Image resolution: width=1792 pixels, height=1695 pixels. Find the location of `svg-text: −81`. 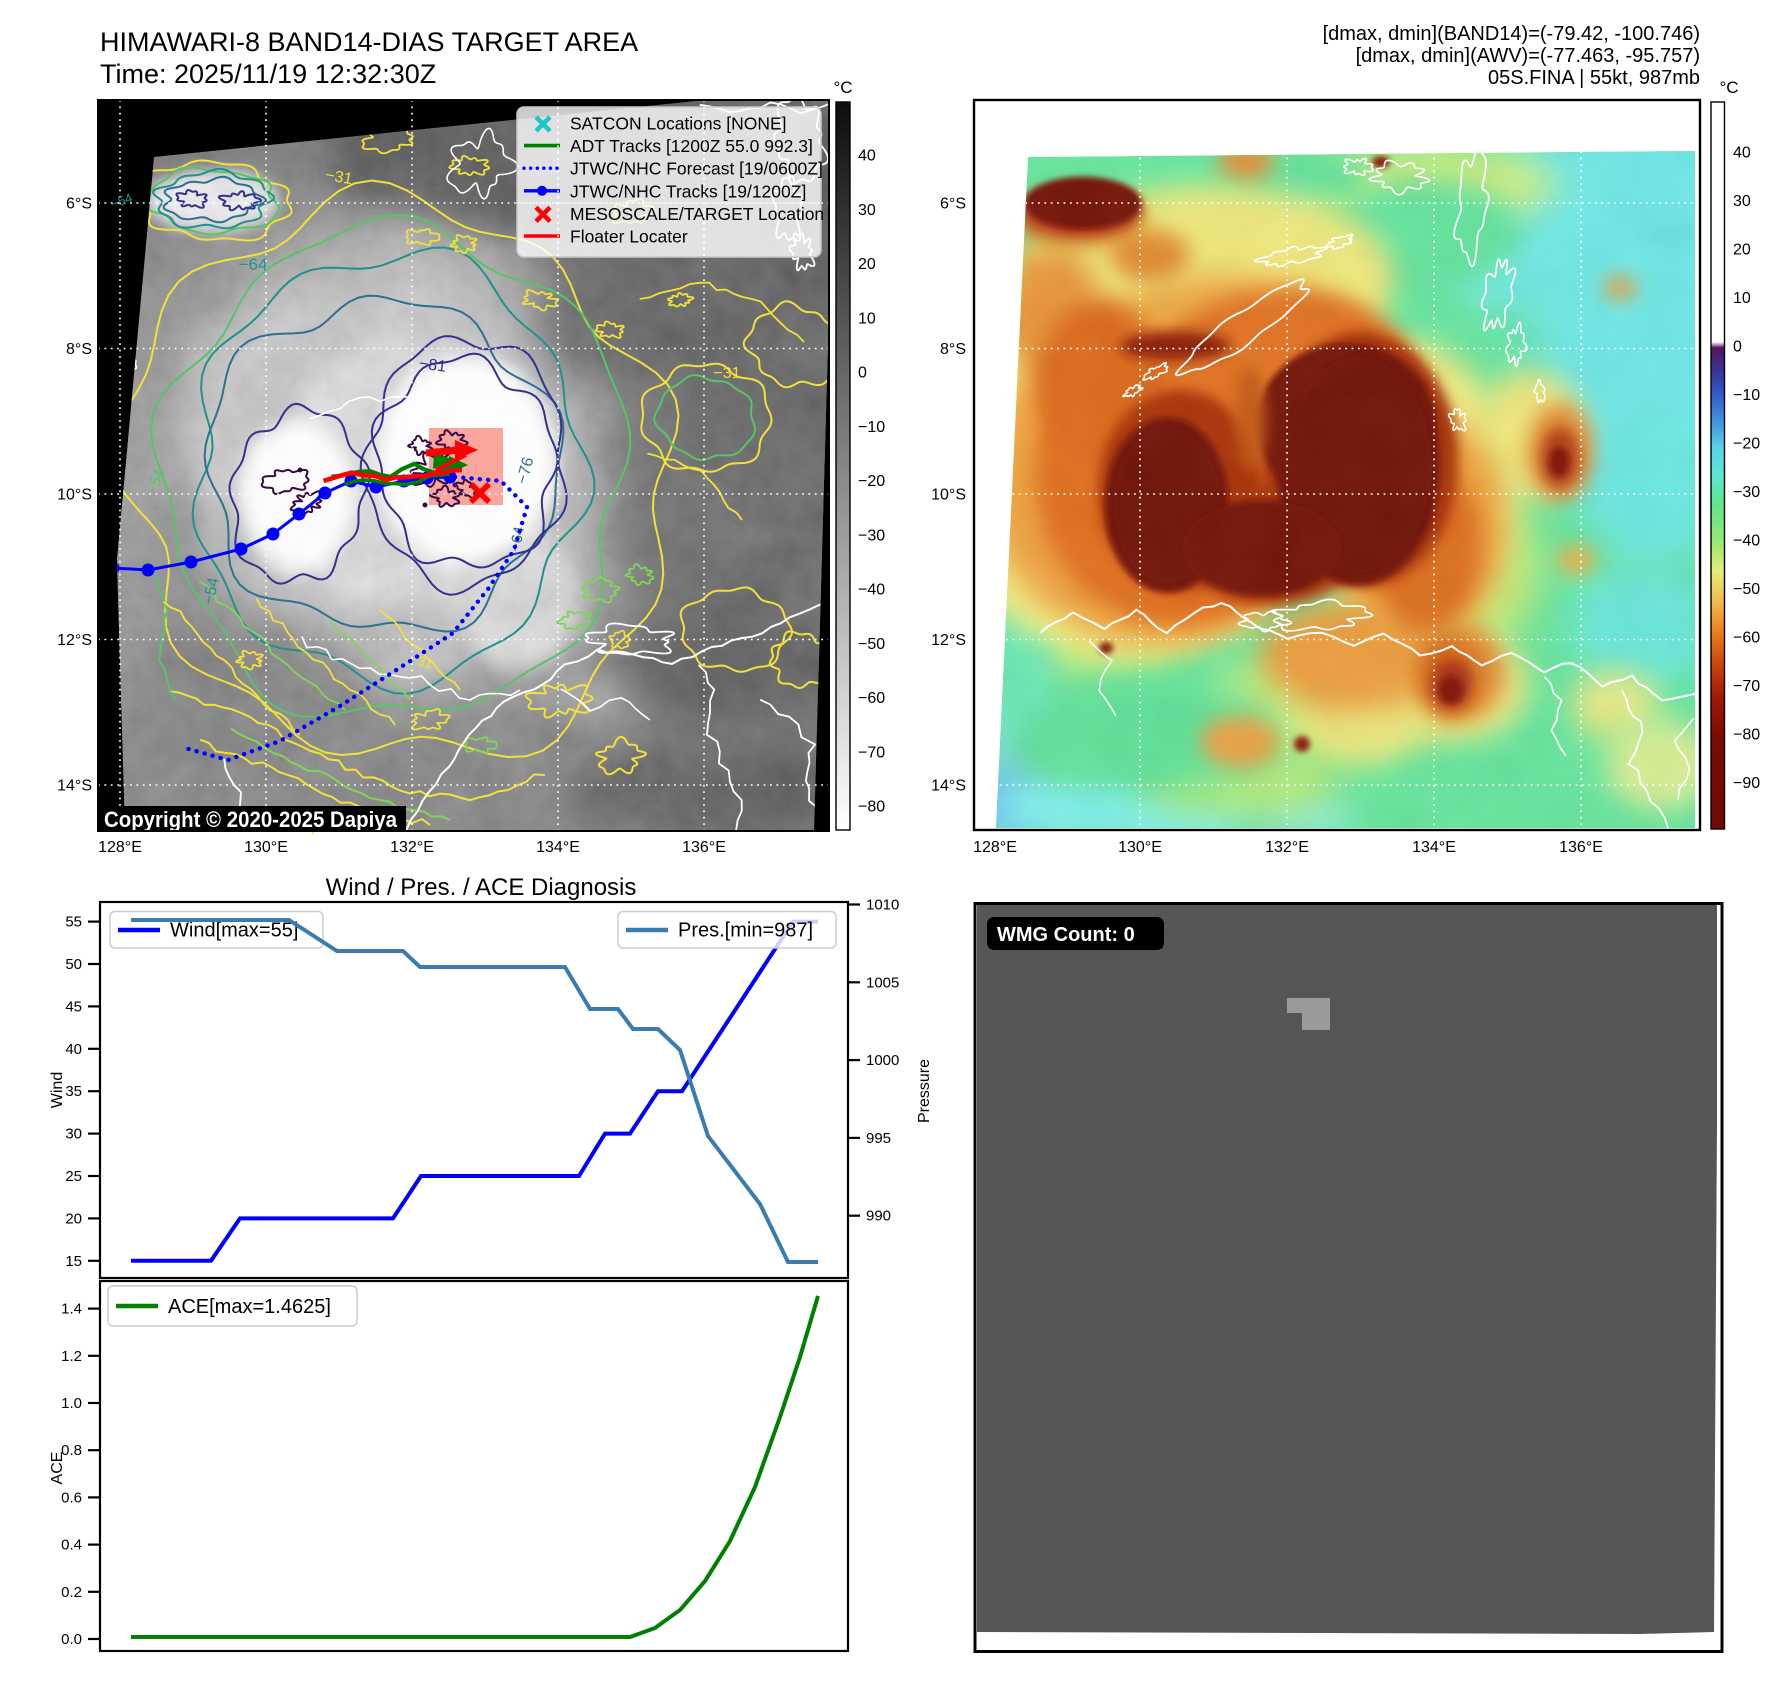

svg-text: −81 is located at coordinates (432, 365).